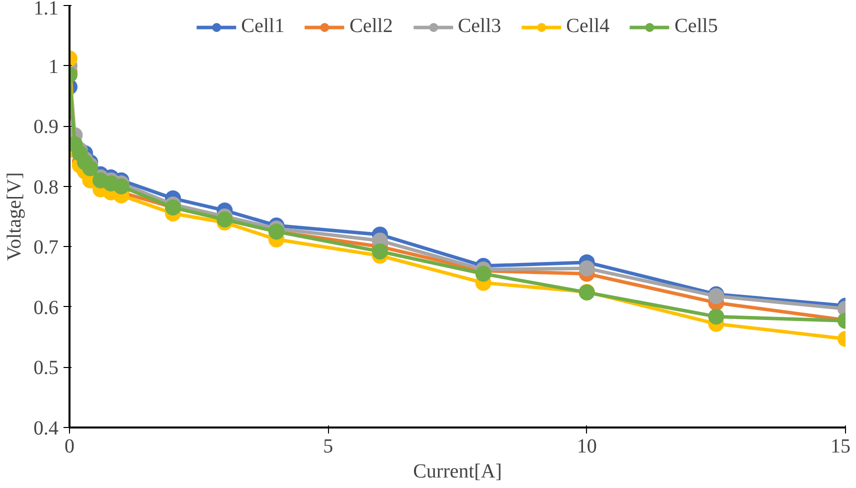 The height and width of the screenshot is (488, 856). Describe the element at coordinates (840, 447) in the screenshot. I see `x-tick-label: 15` at that location.